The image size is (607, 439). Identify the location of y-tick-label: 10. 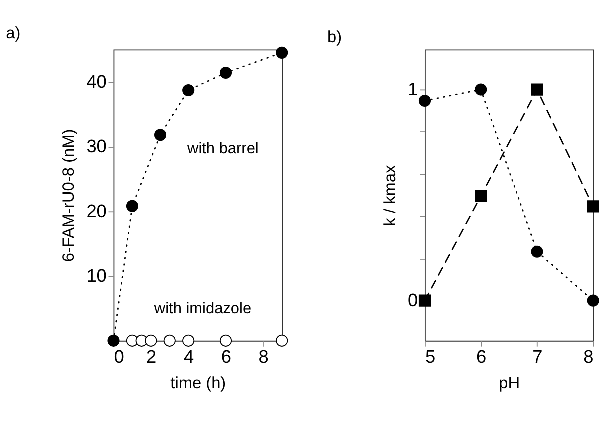
(96, 276).